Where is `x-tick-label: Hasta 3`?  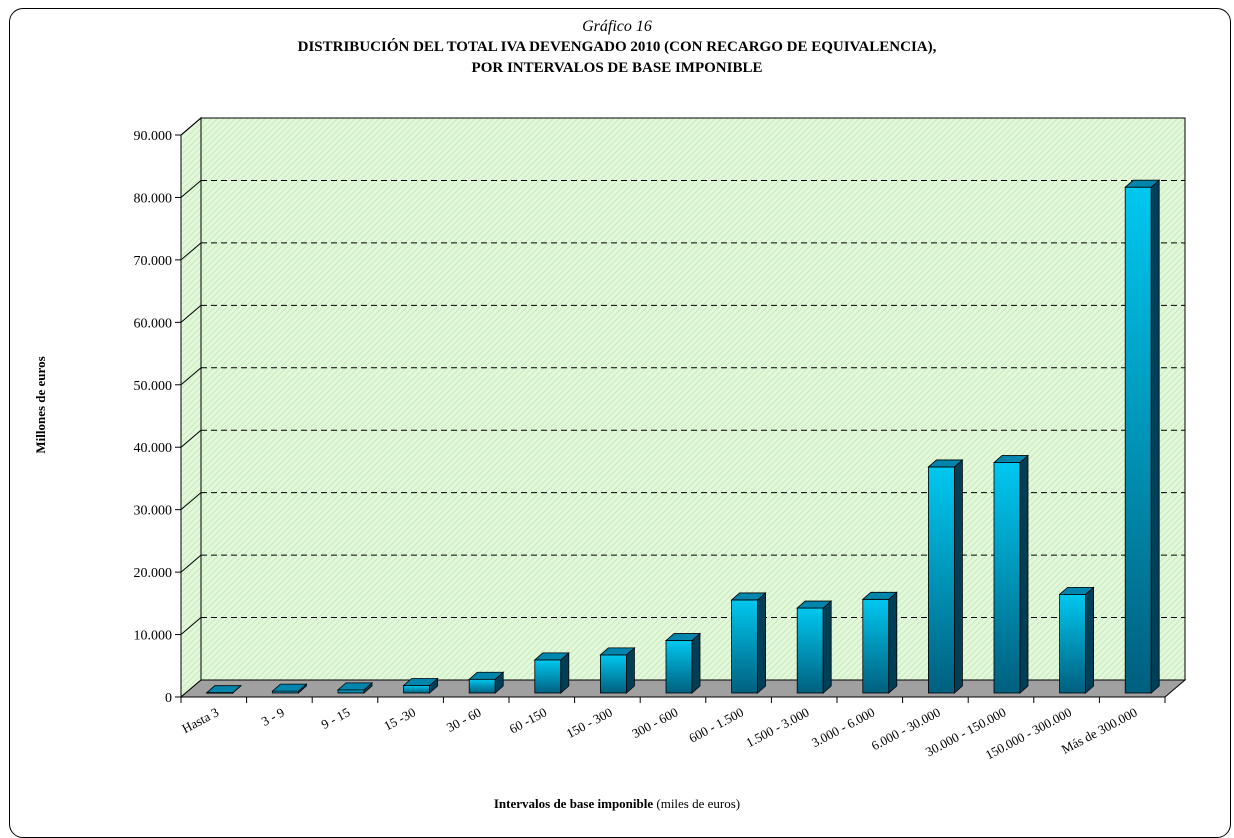
x-tick-label: Hasta 3 is located at coordinates (200, 720).